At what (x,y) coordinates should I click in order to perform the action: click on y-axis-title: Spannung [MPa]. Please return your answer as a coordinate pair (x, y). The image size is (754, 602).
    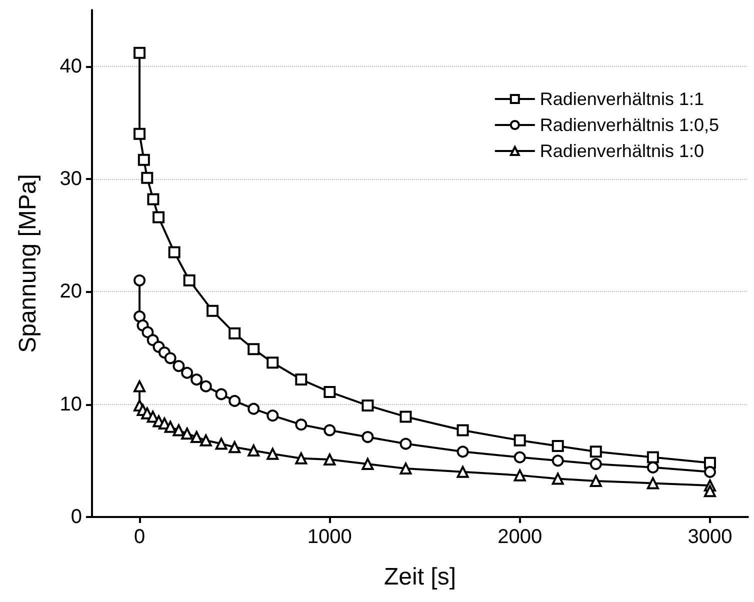
    Looking at the image, I should click on (28, 263).